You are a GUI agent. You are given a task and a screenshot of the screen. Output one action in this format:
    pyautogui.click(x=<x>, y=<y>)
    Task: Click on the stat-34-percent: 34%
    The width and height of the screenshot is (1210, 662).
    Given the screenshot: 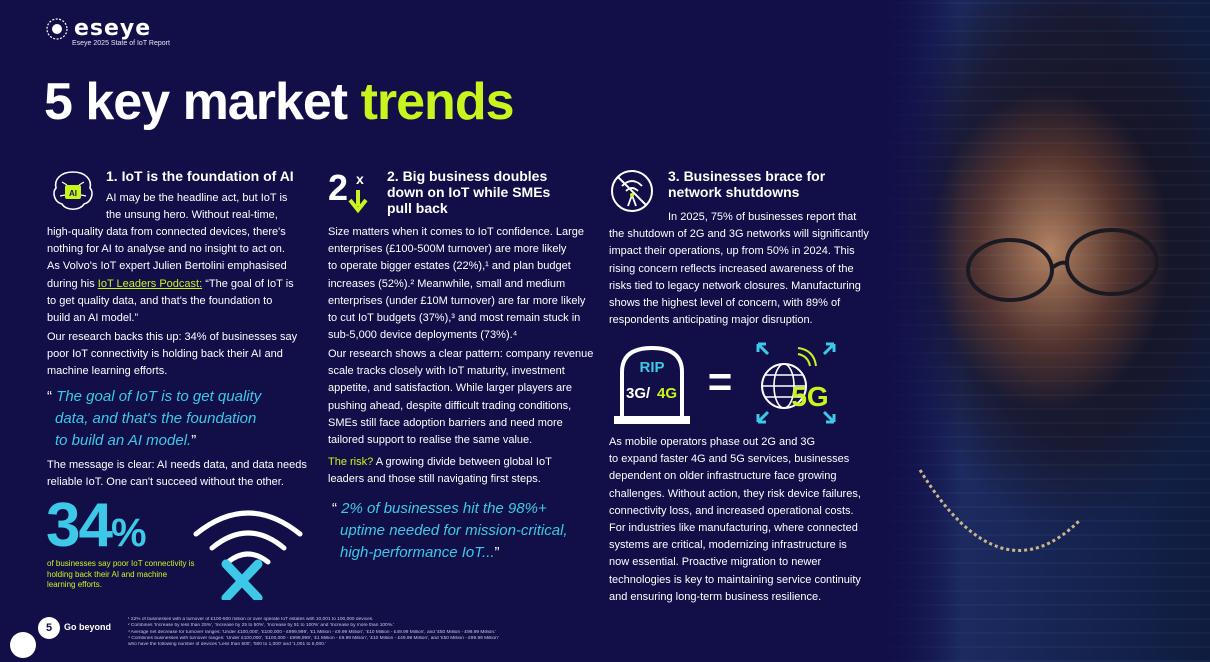 What is the action you would take?
    pyautogui.click(x=96, y=529)
    